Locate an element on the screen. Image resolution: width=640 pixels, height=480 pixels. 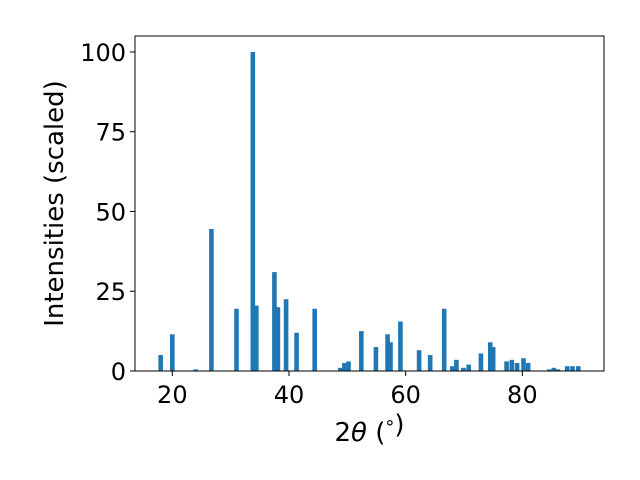
x-tick-label: 40 is located at coordinates (289, 395).